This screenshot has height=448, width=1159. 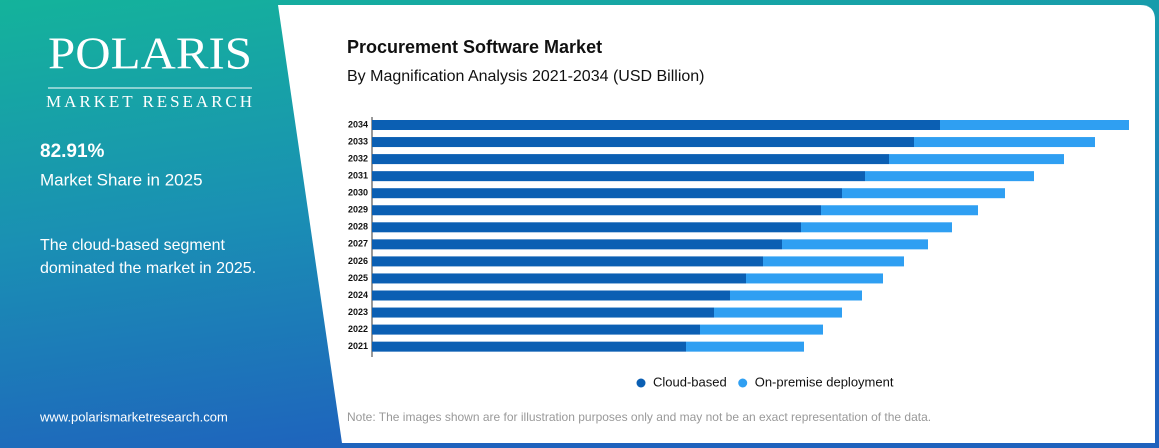 What do you see at coordinates (358, 244) in the screenshot?
I see `y-tick-label: 2027` at bounding box center [358, 244].